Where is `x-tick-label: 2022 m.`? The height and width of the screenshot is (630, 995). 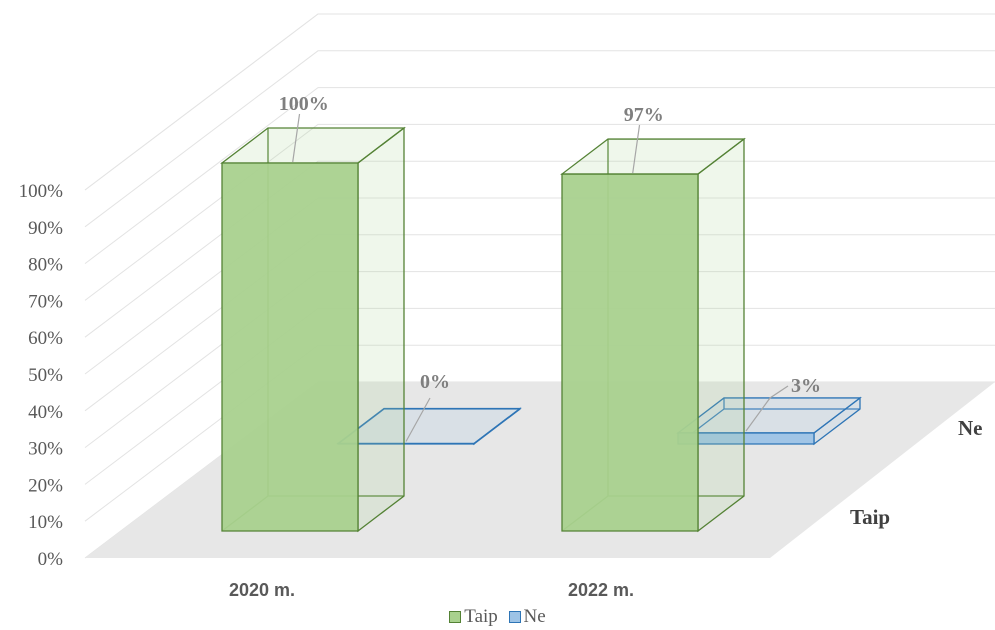 x-tick-label: 2022 m. is located at coordinates (601, 590).